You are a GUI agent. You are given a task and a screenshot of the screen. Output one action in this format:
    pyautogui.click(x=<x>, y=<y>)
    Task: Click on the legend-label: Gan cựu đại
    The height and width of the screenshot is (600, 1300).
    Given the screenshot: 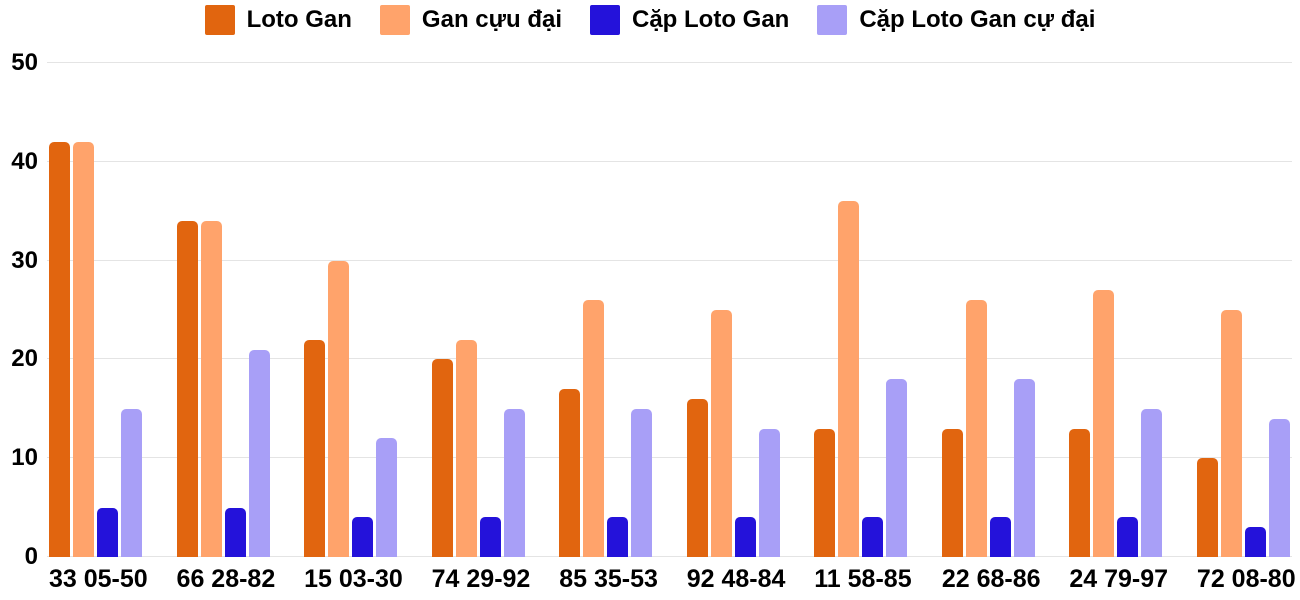 What is the action you would take?
    pyautogui.click(x=491, y=19)
    